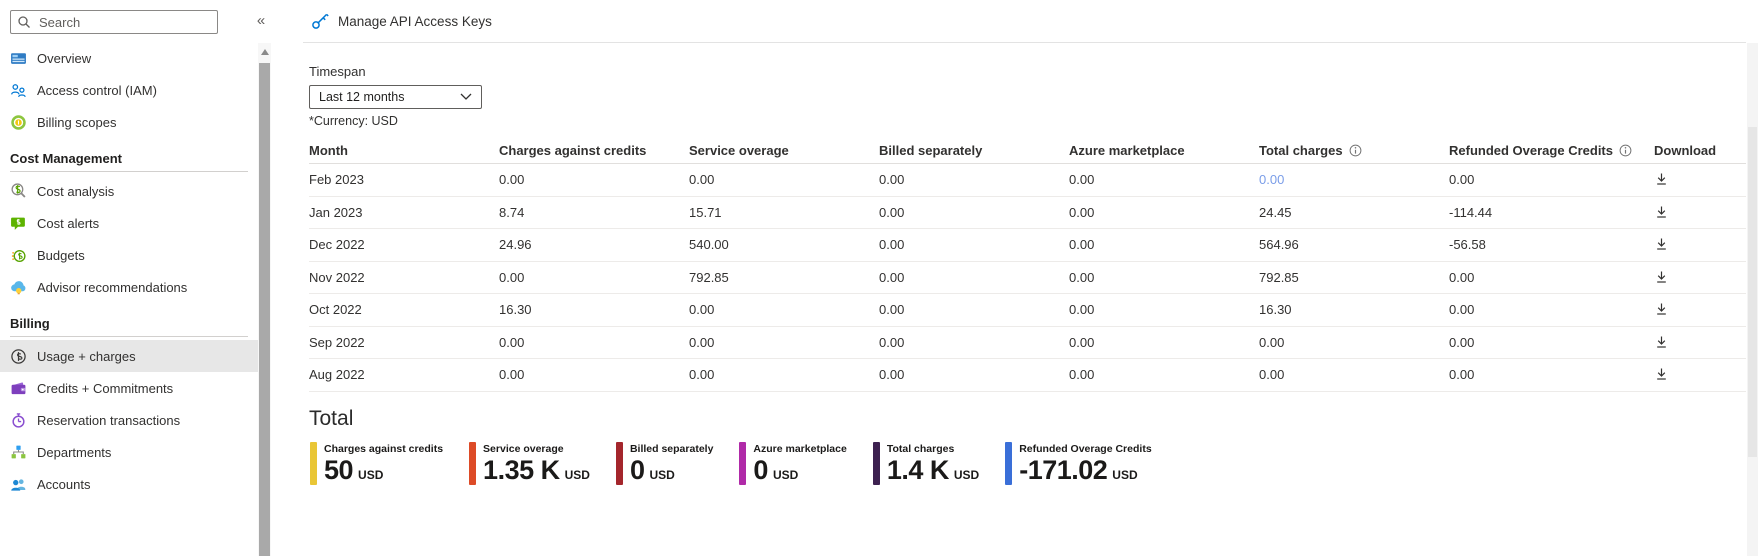  Describe the element at coordinates (18, 223) in the screenshot. I see `cost-alerts-icon` at that location.